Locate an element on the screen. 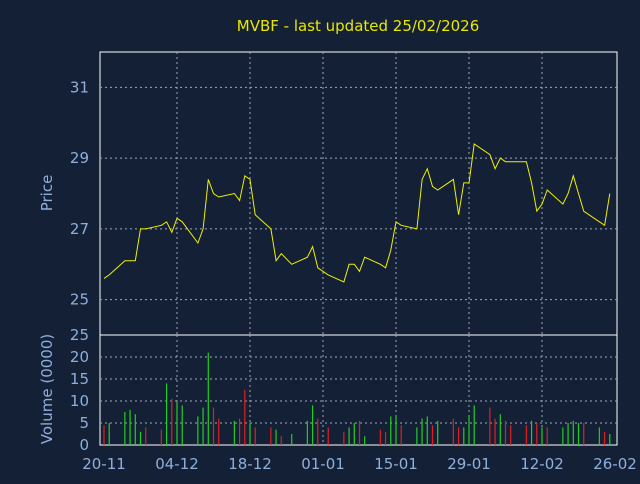 The width and height of the screenshot is (640, 484). x-tick-label: 12-02 is located at coordinates (542, 464).